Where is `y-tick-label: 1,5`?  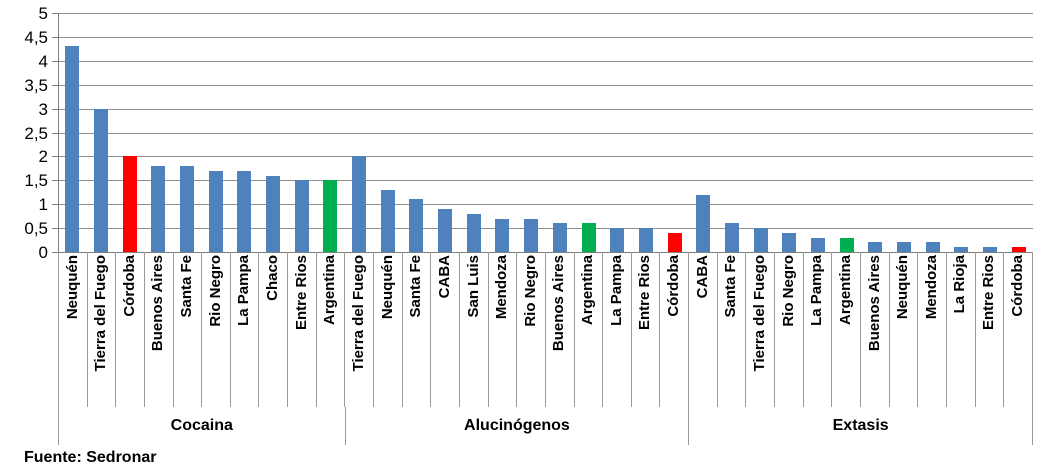 y-tick-label: 1,5 is located at coordinates (36, 181).